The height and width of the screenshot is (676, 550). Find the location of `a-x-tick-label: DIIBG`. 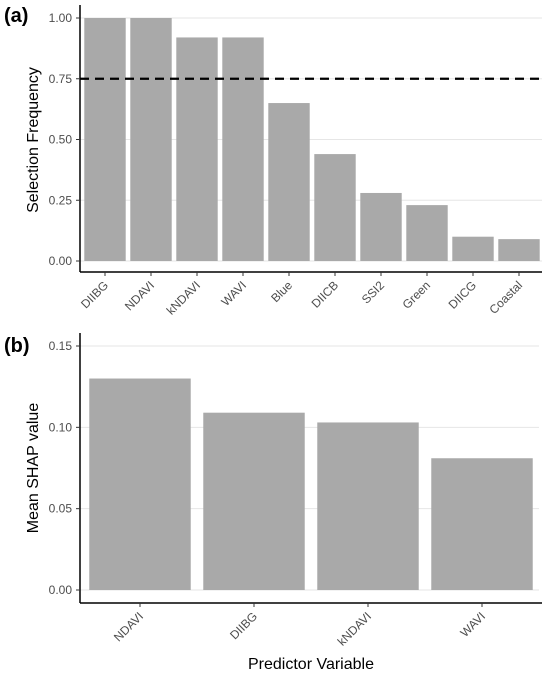

a-x-tick-label: DIIBG is located at coordinates (94, 294).